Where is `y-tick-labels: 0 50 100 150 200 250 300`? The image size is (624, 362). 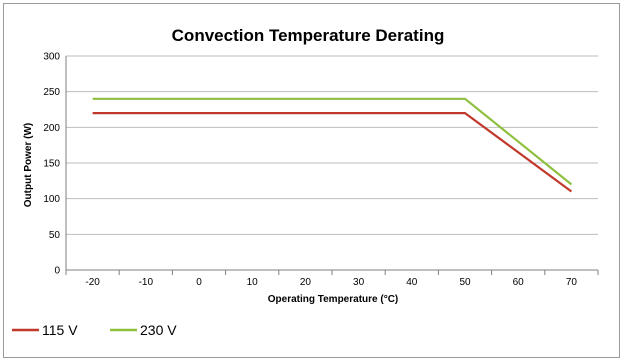 y-tick-labels: 0 50 100 150 200 250 300 is located at coordinates (51, 164).